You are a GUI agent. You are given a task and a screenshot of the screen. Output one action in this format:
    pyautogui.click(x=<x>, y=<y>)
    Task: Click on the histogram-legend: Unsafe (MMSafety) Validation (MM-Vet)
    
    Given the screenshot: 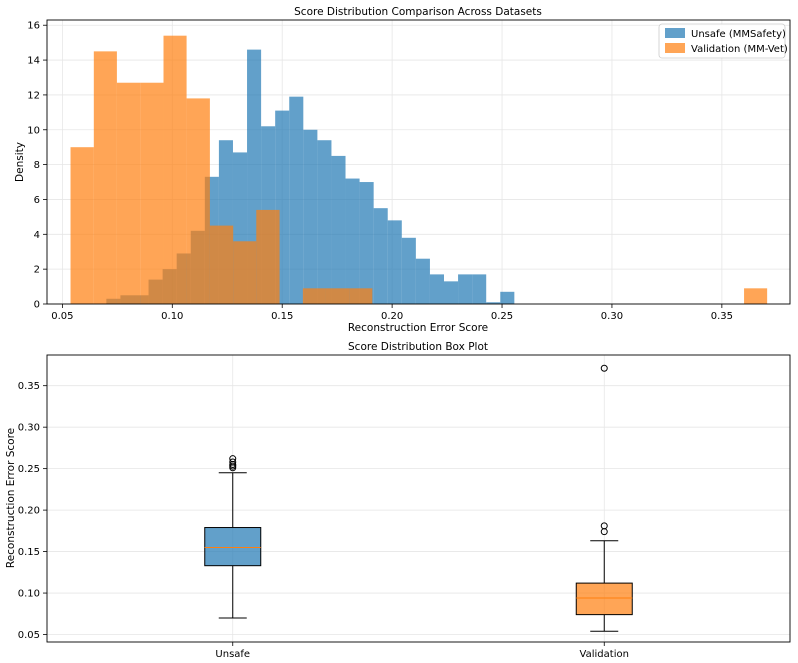 What is the action you would take?
    pyautogui.click(x=723, y=41)
    